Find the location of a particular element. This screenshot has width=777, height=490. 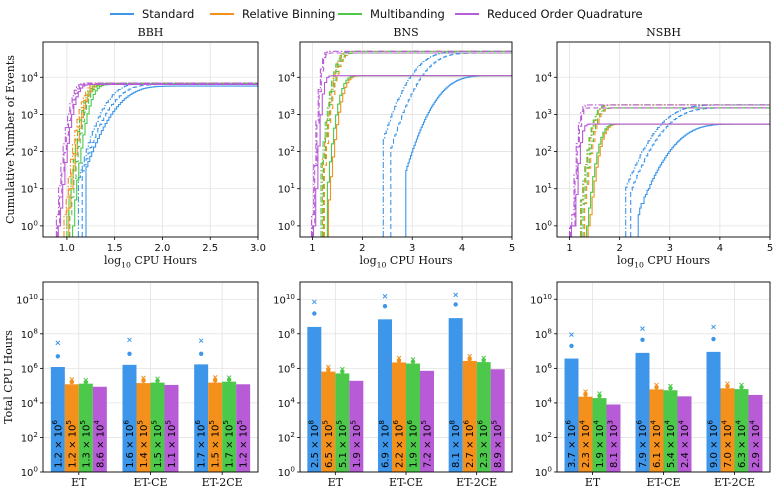

x-tick-label: 2.0 is located at coordinates (162, 248).